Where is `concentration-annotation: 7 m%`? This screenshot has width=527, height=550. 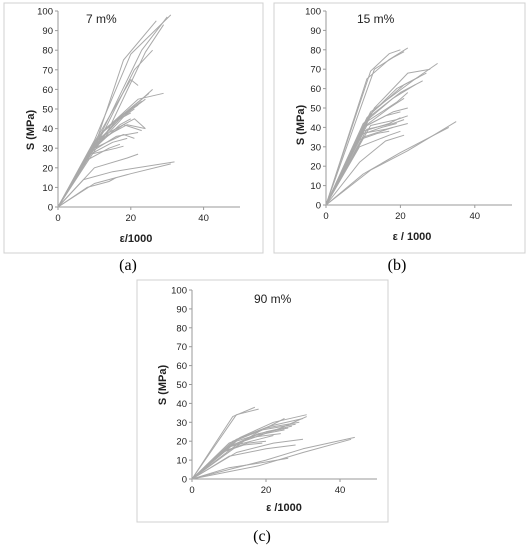 concentration-annotation: 7 m% is located at coordinates (101, 19).